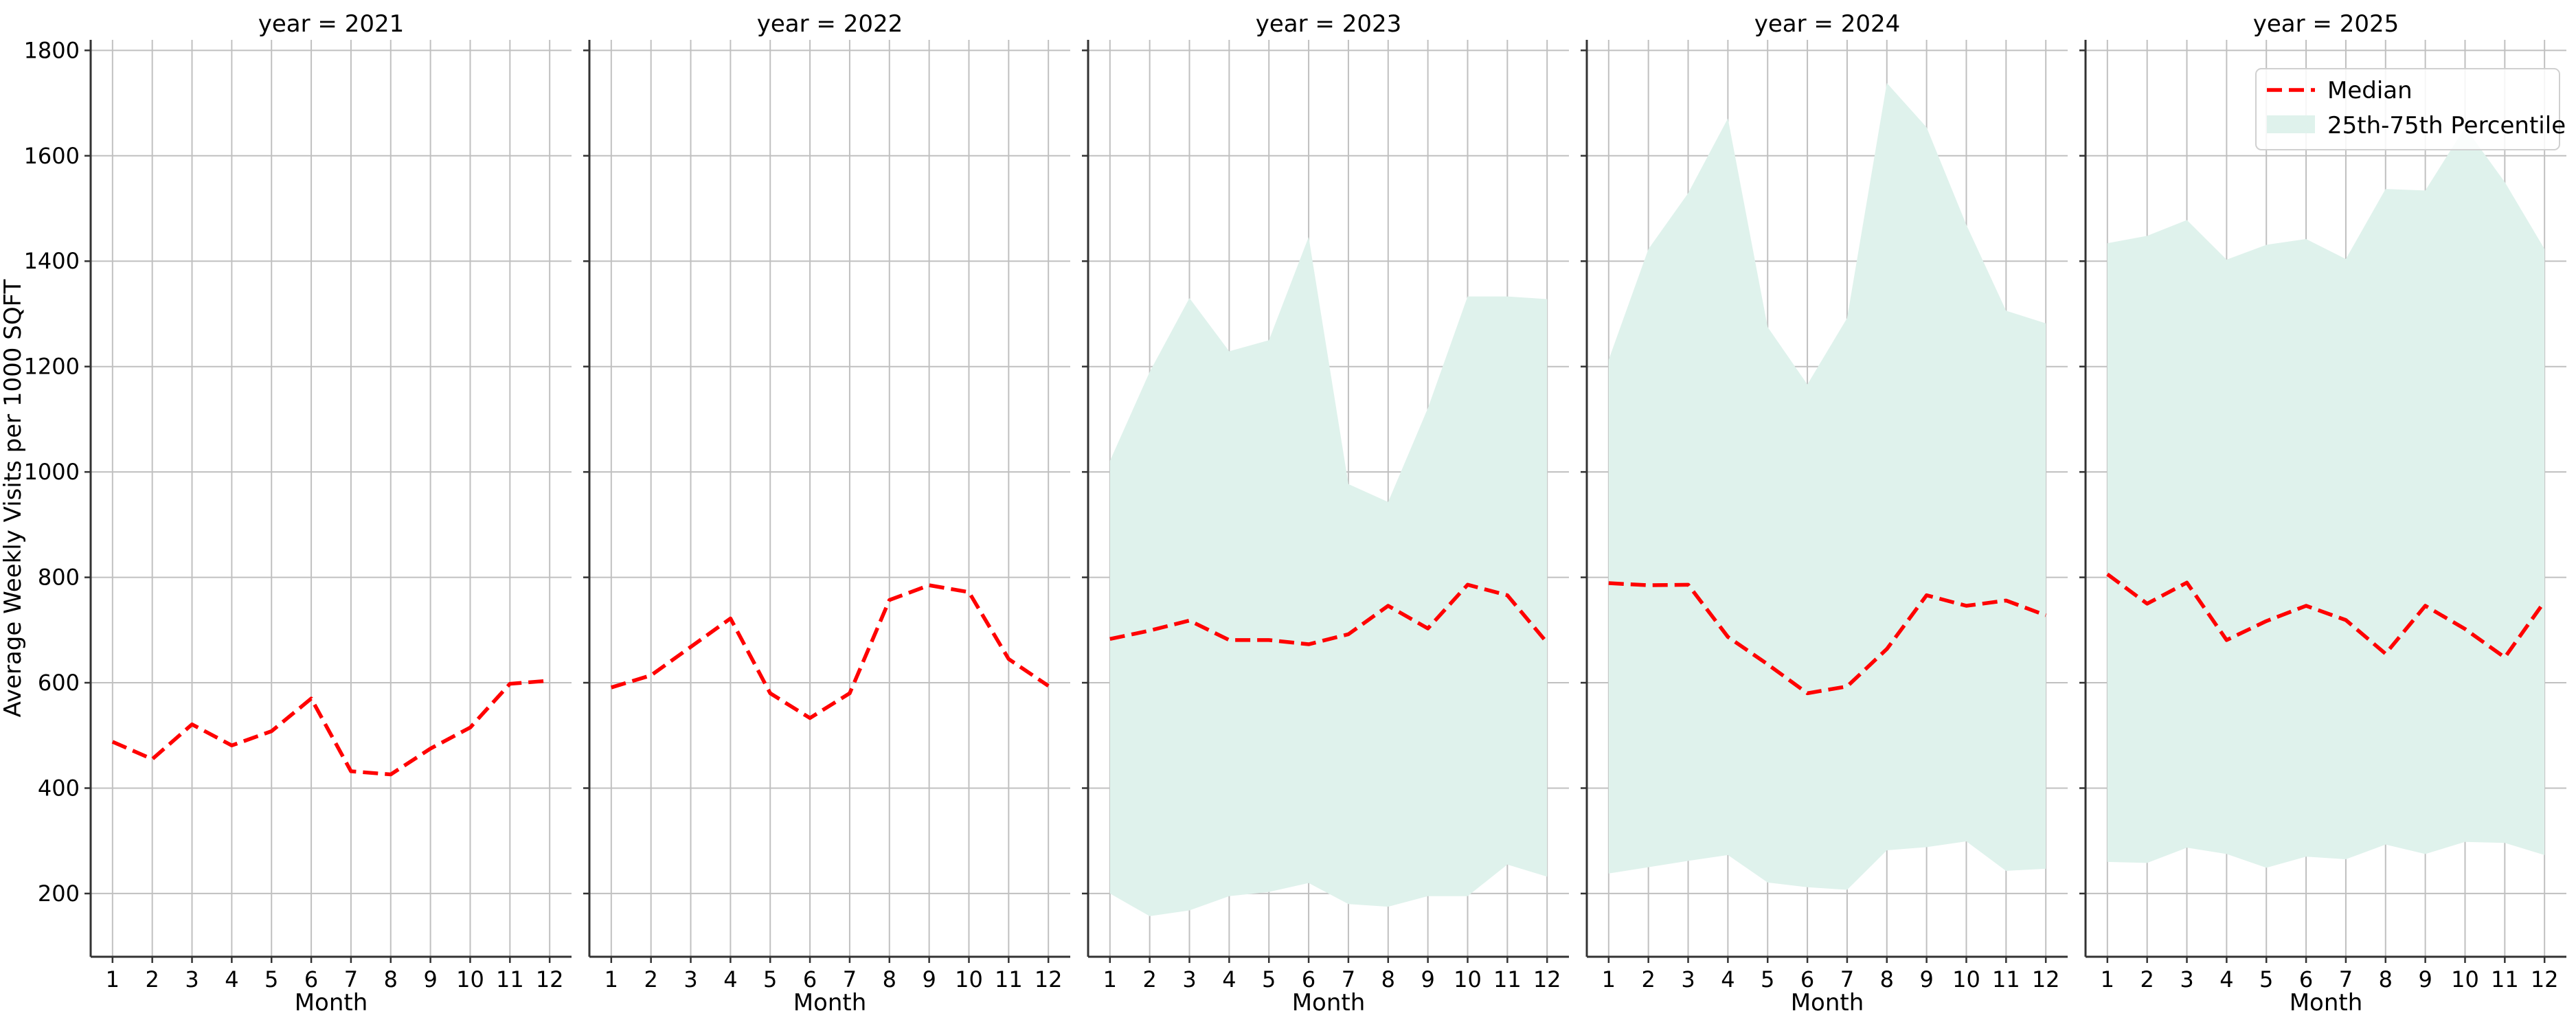  Describe the element at coordinates (1427, 979) in the screenshot. I see `panel-3-xtick-label-9: 9` at that location.